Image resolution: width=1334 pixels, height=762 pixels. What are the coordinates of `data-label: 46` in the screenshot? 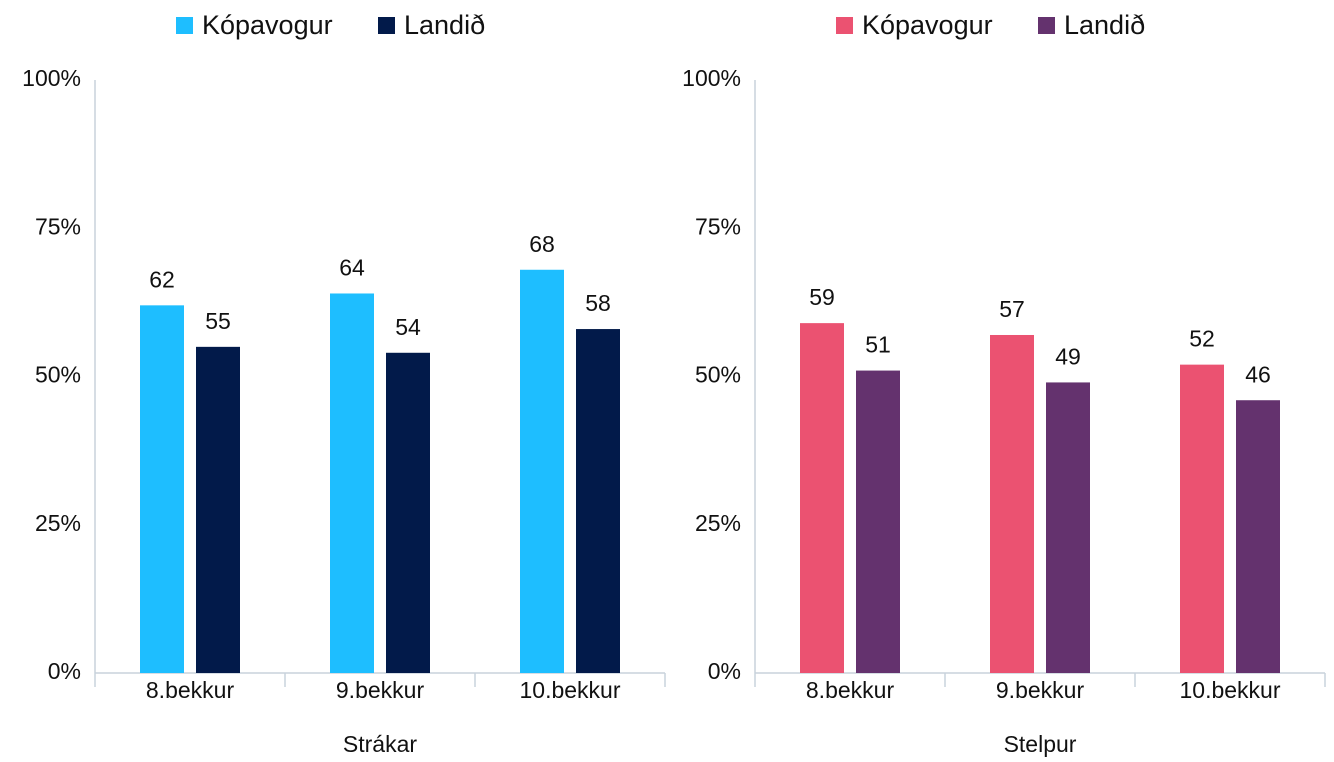 It's located at (1258, 374).